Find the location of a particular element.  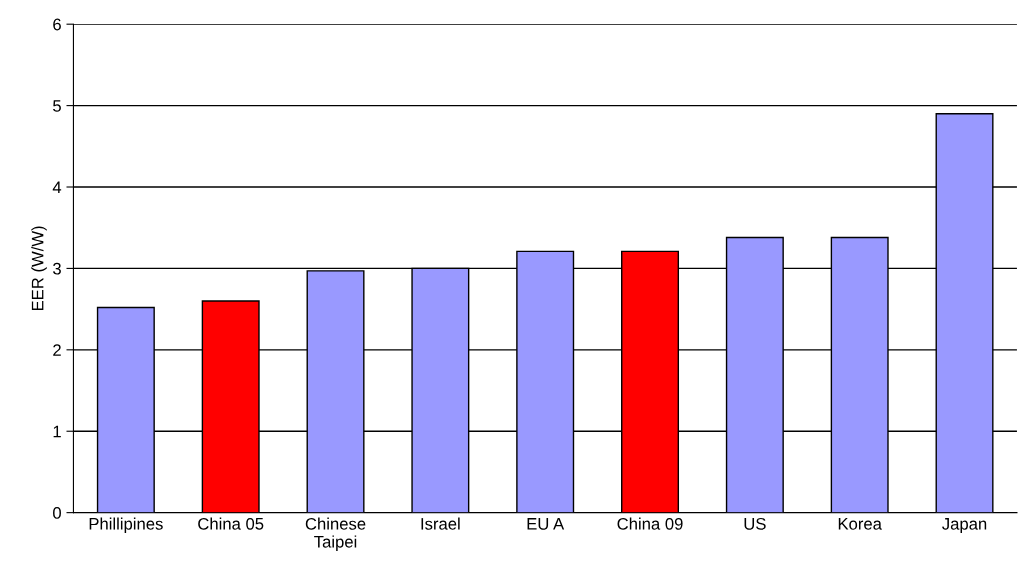

y-axis-title: EER (W/W) is located at coordinates (39, 268).